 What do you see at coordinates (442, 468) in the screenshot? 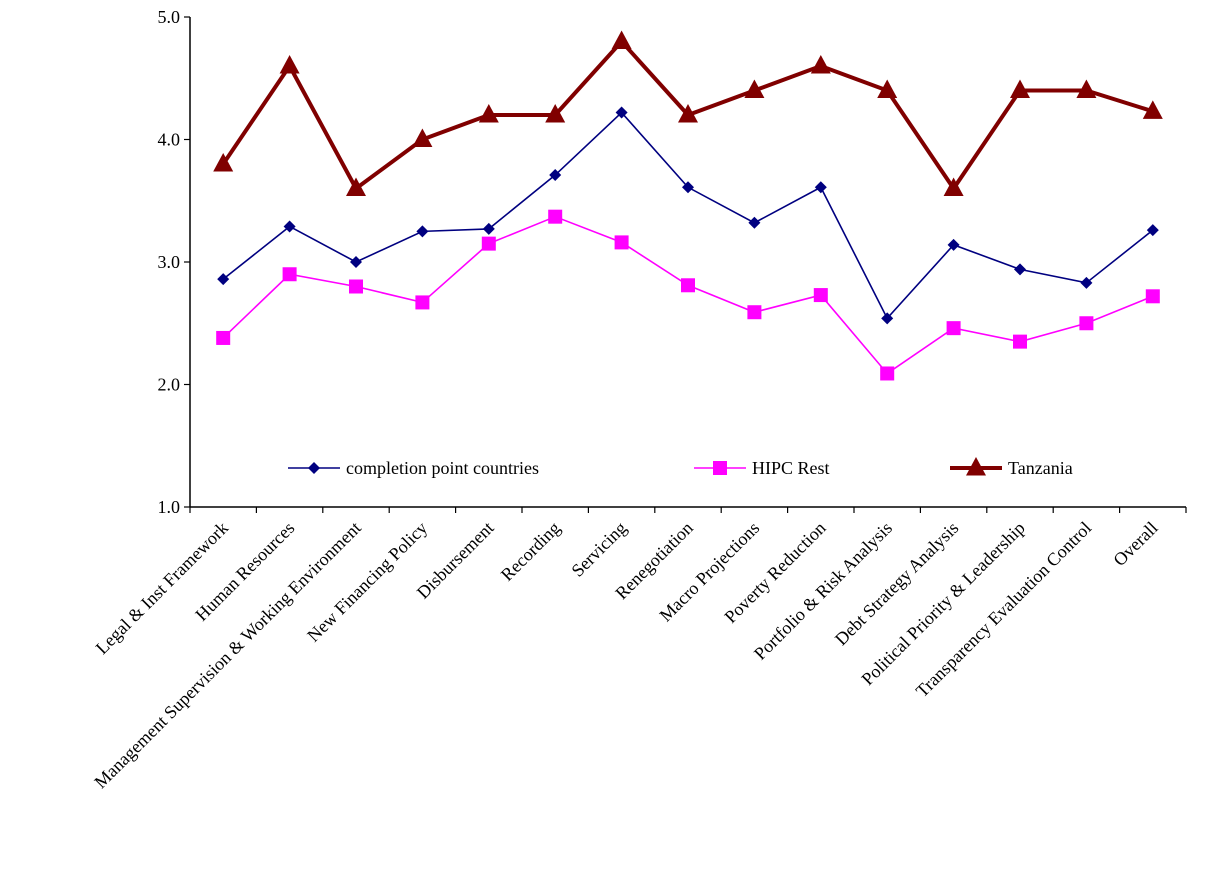
I see `legend-label: completion point countries` at bounding box center [442, 468].